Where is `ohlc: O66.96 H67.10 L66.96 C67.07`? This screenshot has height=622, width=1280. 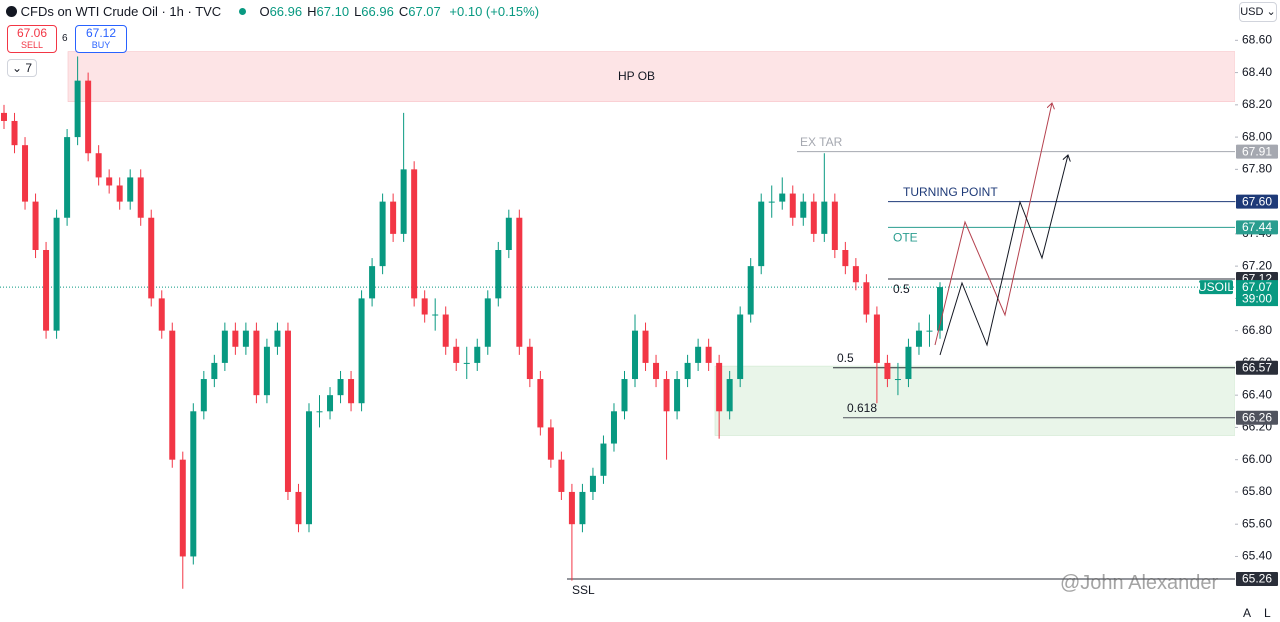 ohlc: O66.96 H67.10 L66.96 C67.07 is located at coordinates (352, 11).